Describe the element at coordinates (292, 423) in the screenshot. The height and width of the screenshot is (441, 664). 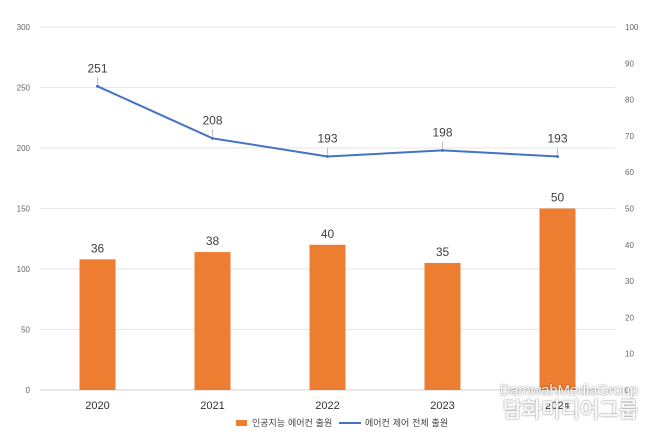
I see `legend-label-bar: 인공지능 에어컨 출원` at that location.